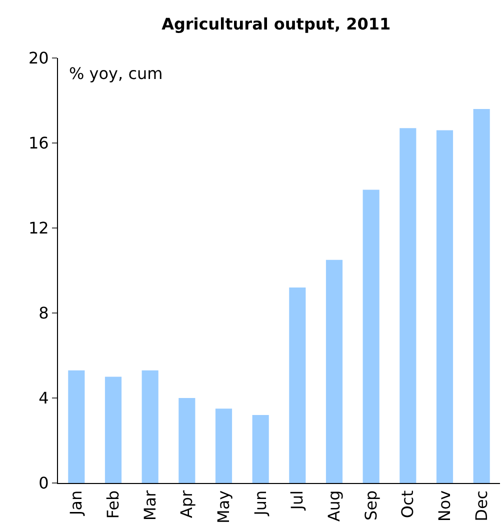 This screenshot has width=502, height=529. What do you see at coordinates (370, 505) in the screenshot?
I see `x-tick-label: Sep` at bounding box center [370, 505].